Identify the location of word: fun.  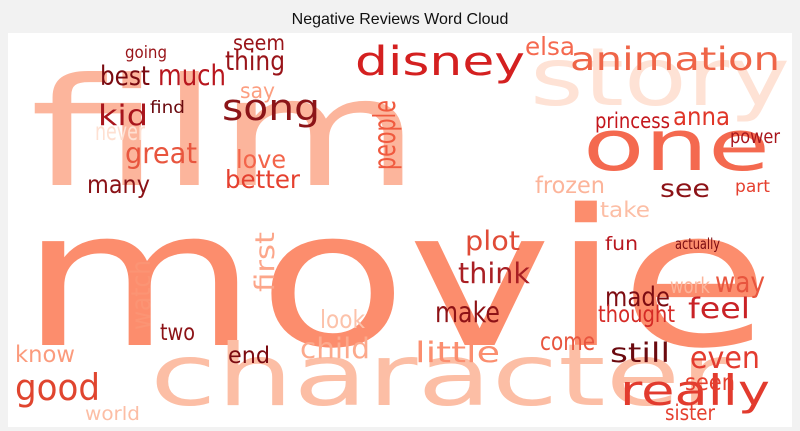
(621, 244).